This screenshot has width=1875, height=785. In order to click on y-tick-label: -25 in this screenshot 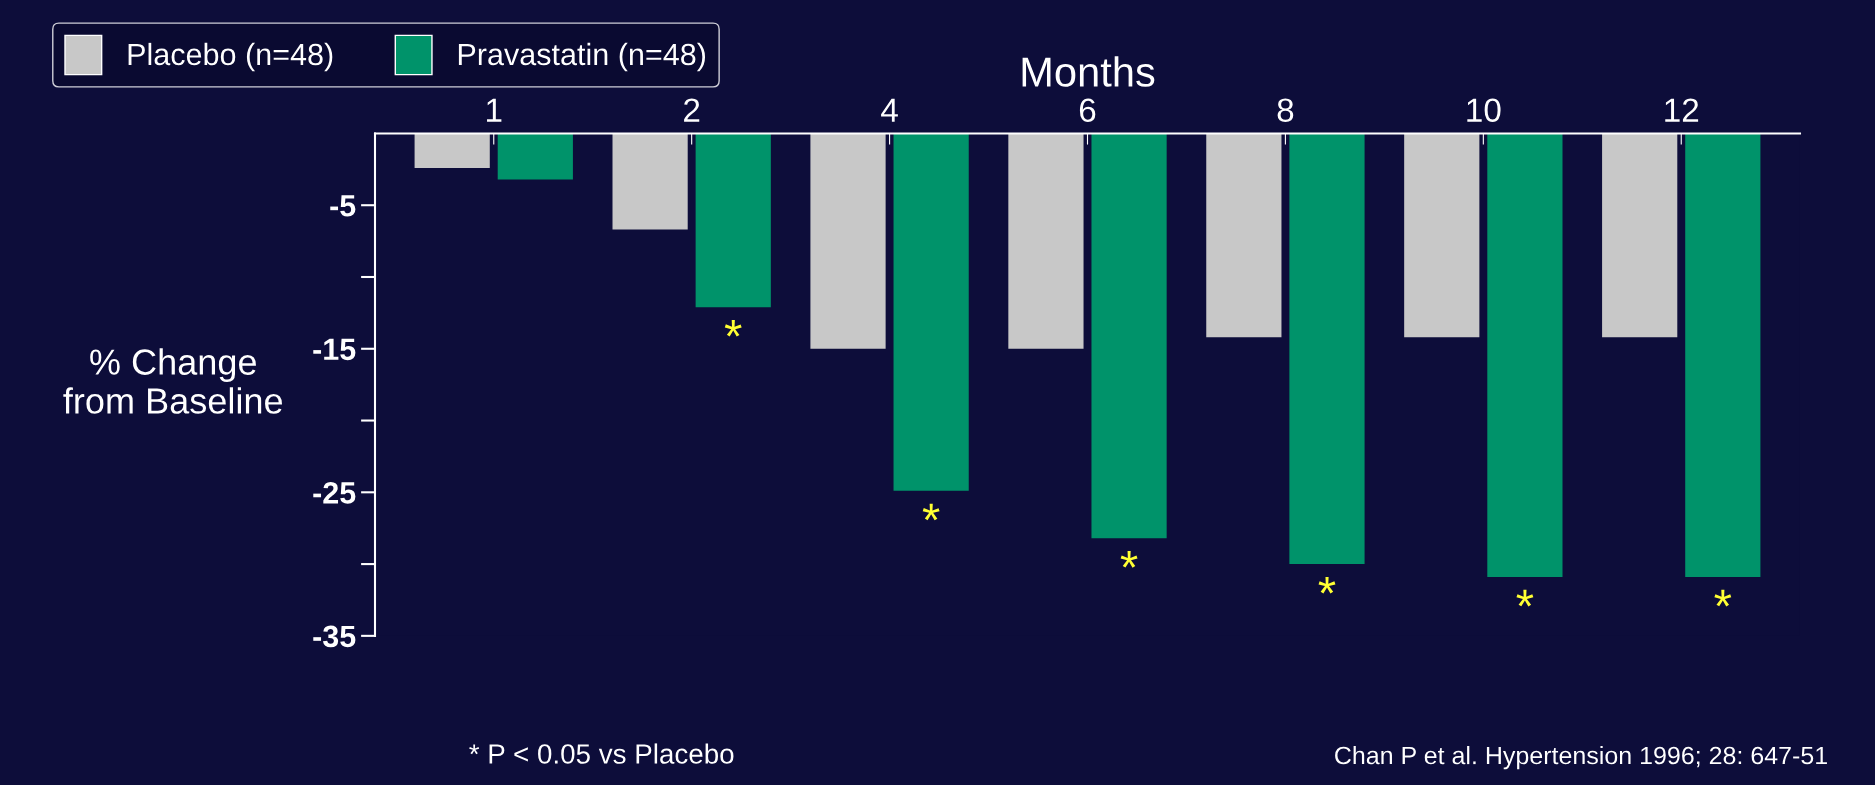, I will do `click(334, 493)`.